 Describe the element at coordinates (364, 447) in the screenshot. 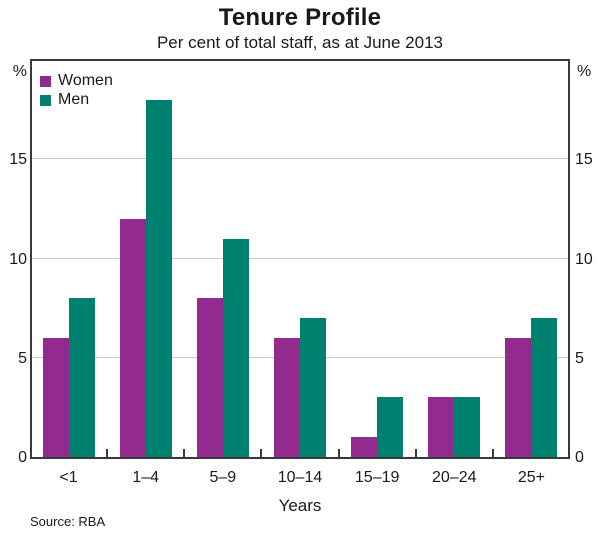

I see `bar-women-15–19` at that location.